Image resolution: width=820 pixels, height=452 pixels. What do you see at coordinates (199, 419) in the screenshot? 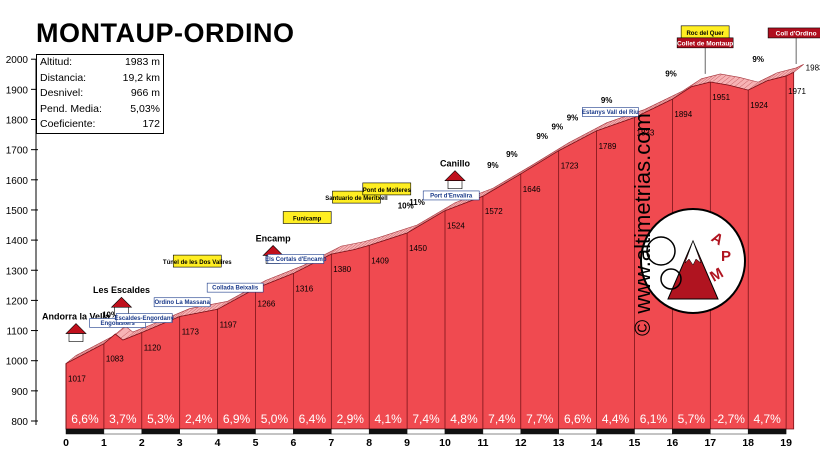
I see `gradient-label: 2,4%` at bounding box center [199, 419].